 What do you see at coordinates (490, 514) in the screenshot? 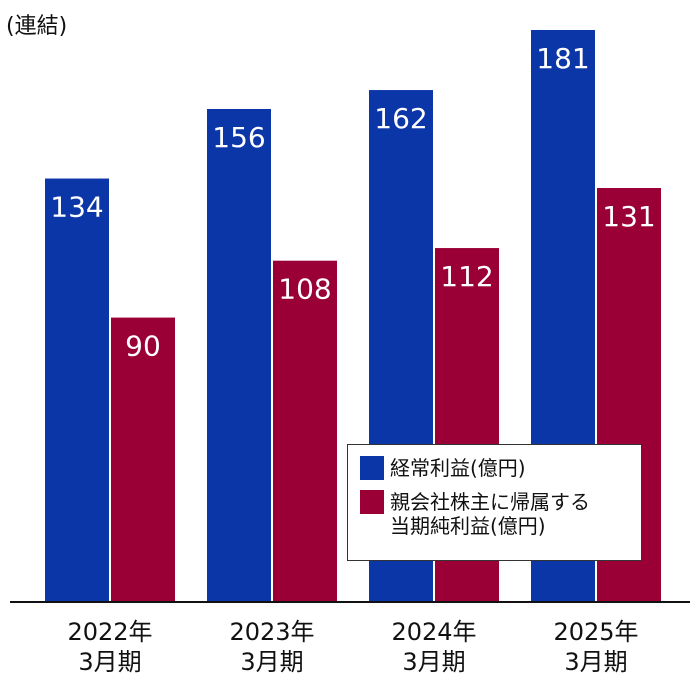
I see `legend-label-net-income: 親会社株主に帰属する 当期純利益(億円)` at bounding box center [490, 514].